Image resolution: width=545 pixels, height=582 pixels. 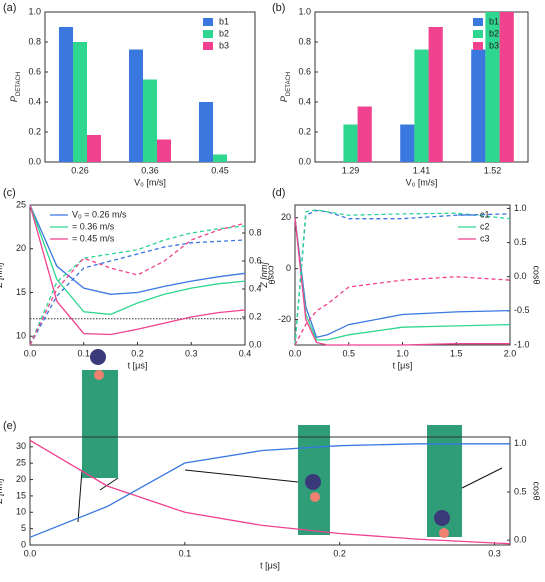 I want to click on water-box, so click(x=100, y=424).